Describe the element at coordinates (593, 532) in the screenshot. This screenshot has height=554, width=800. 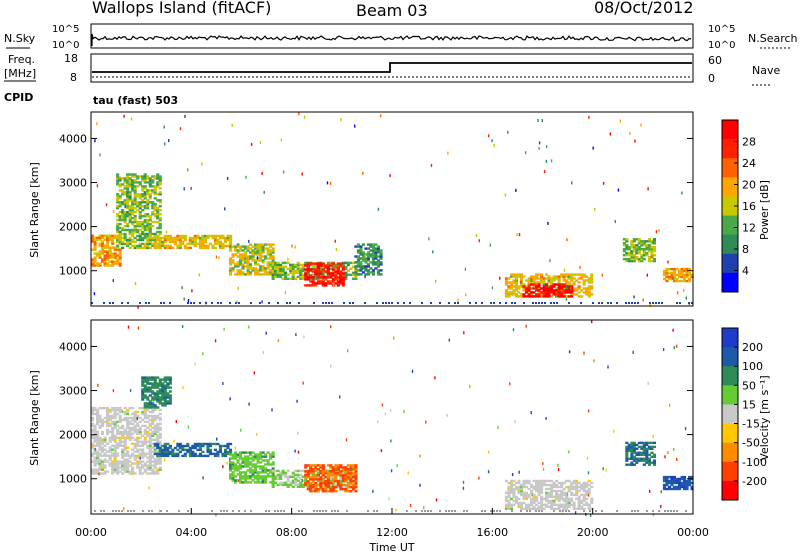
I see `x-tick-label: 20:00` at that location.